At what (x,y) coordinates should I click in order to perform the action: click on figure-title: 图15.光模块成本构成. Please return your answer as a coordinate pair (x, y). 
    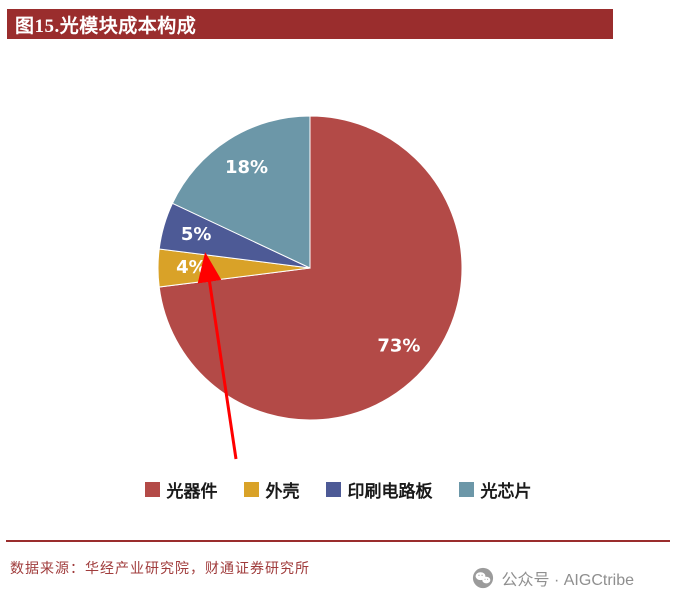
    Looking at the image, I should click on (106, 26).